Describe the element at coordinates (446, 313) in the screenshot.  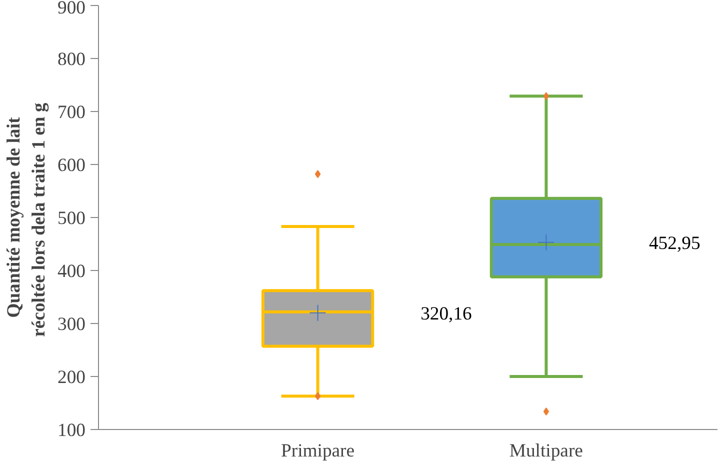
I see `annotation: 320,16` at that location.